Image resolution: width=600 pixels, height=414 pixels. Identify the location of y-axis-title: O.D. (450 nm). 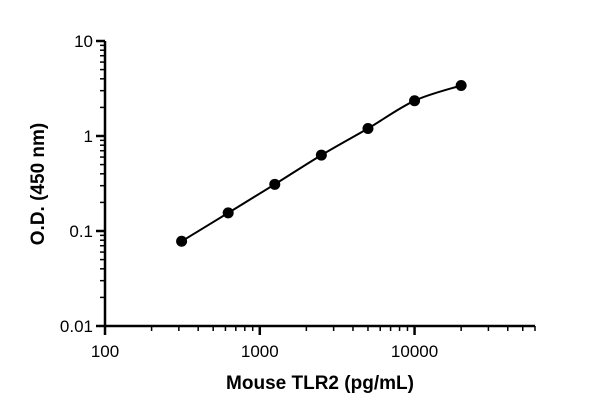
(38, 184).